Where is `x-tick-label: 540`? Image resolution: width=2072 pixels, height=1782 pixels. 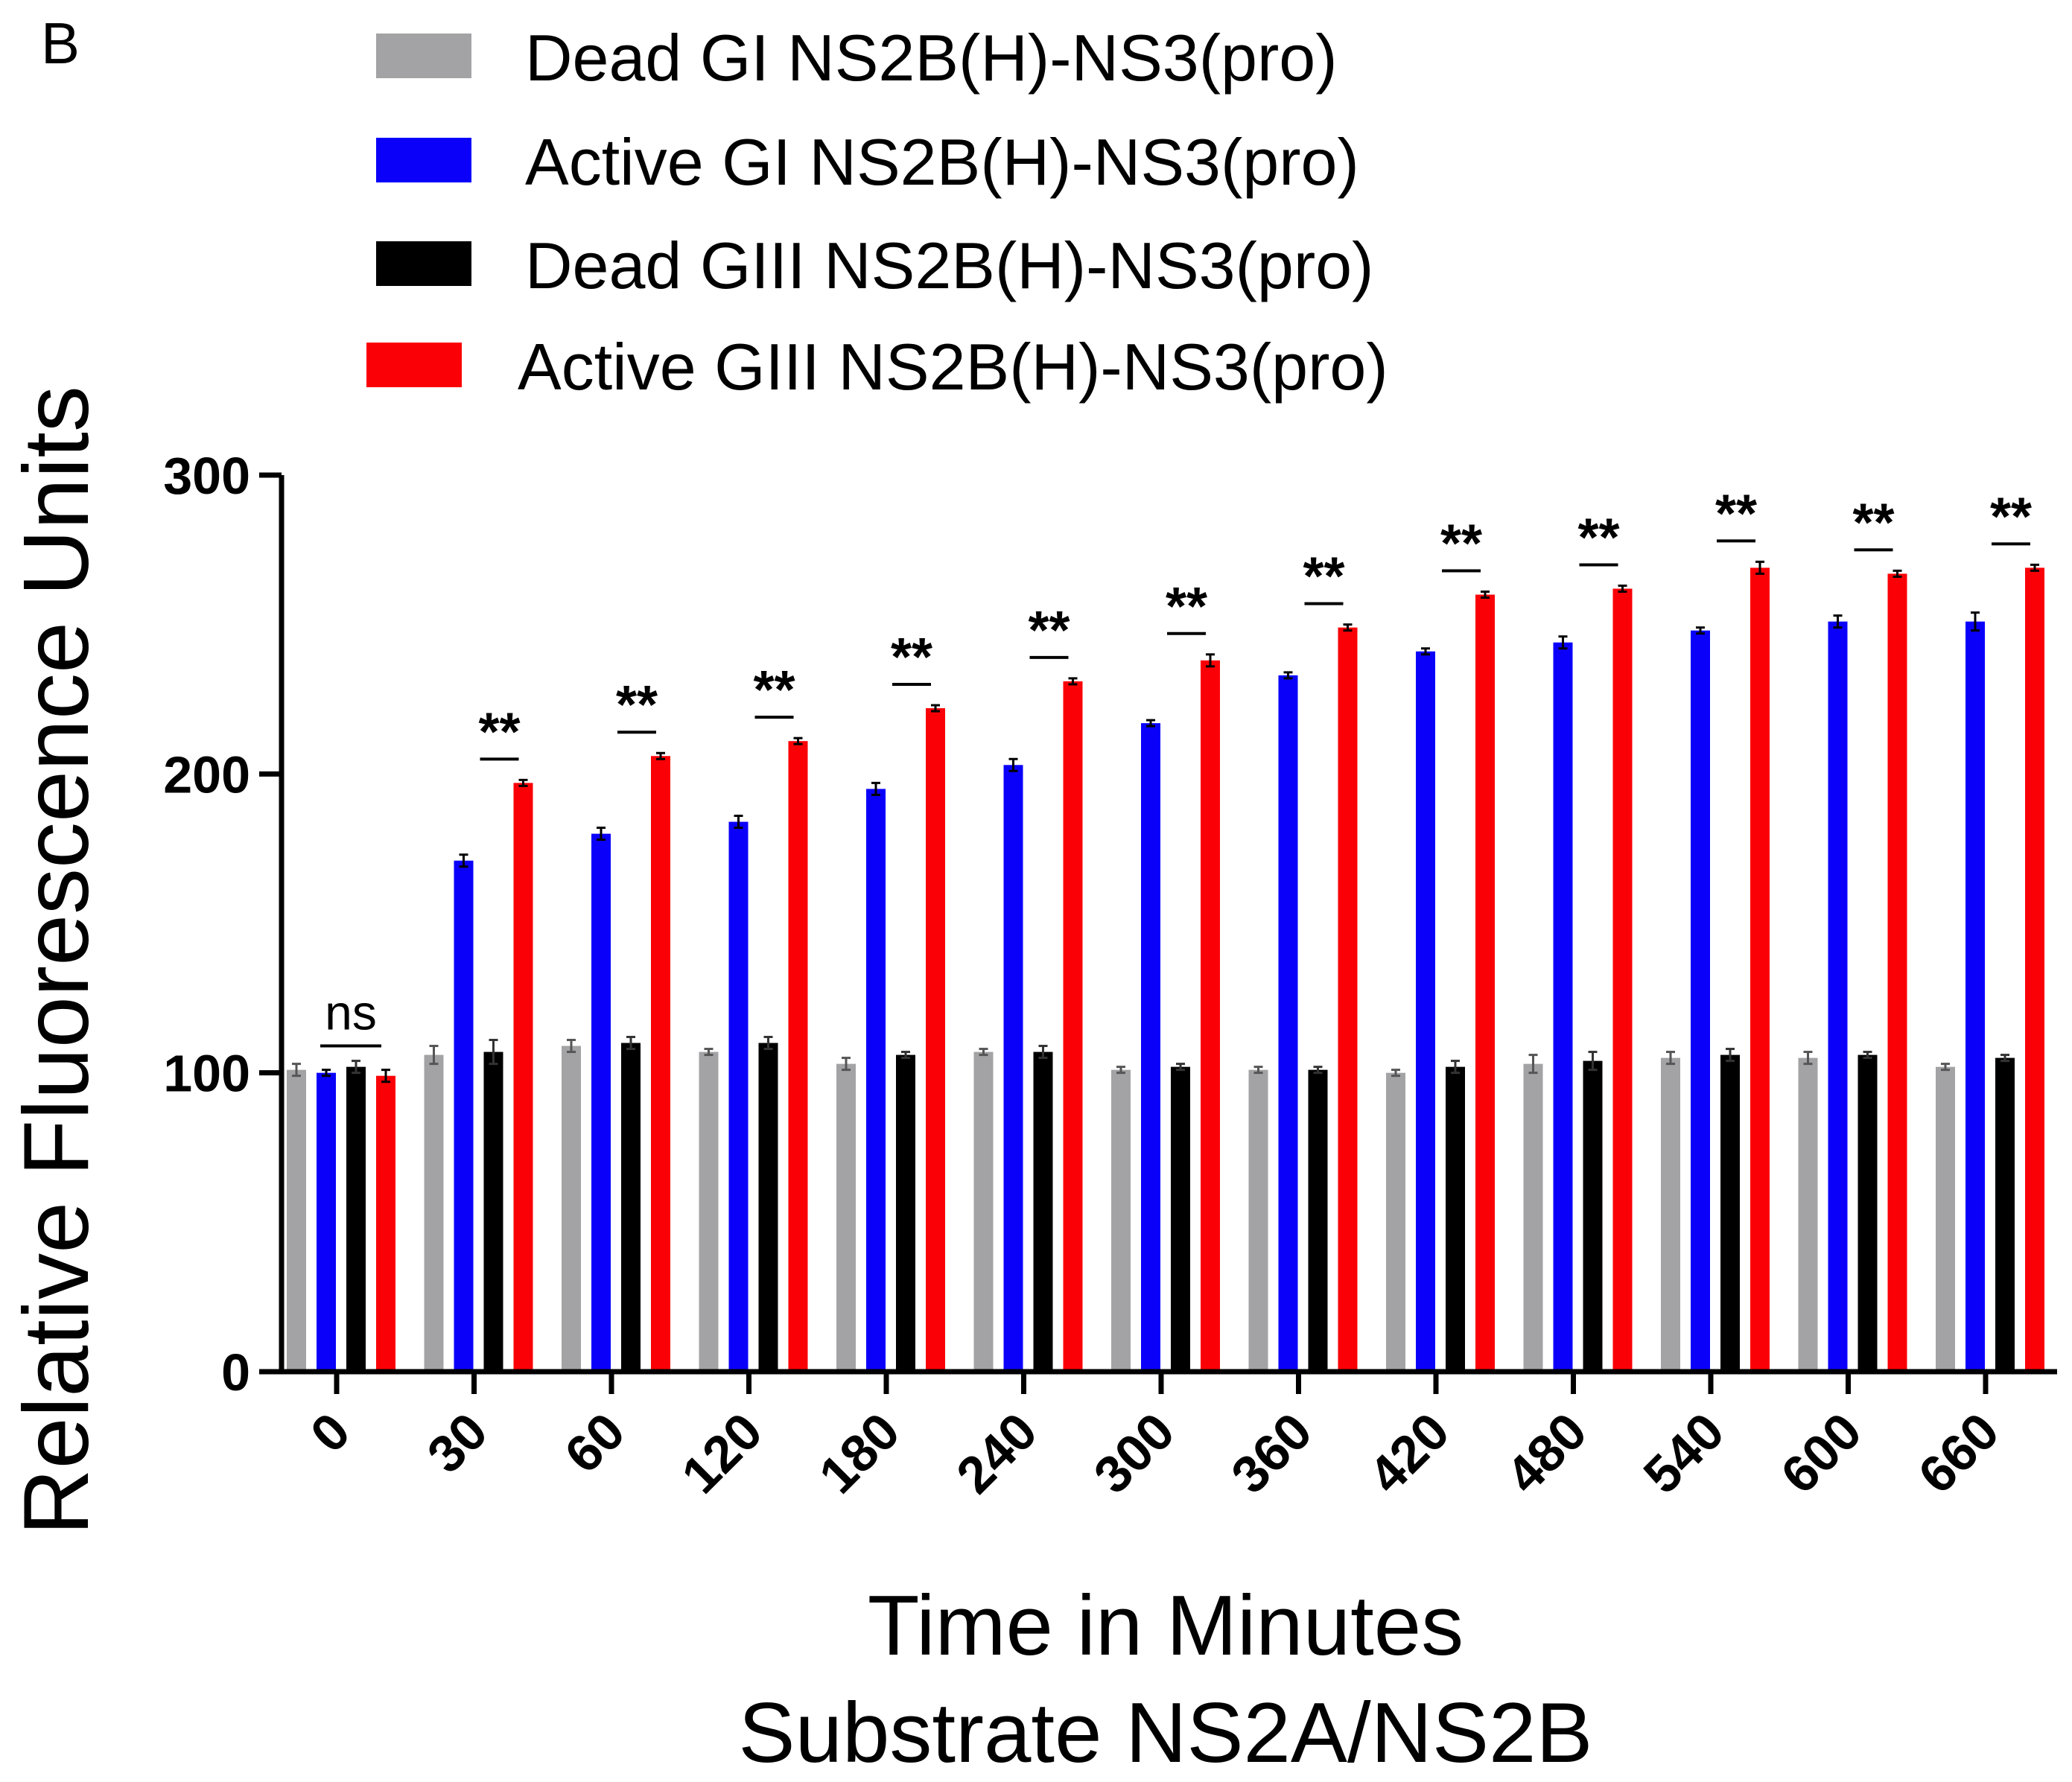 x-tick-label: 540 is located at coordinates (1684, 1452).